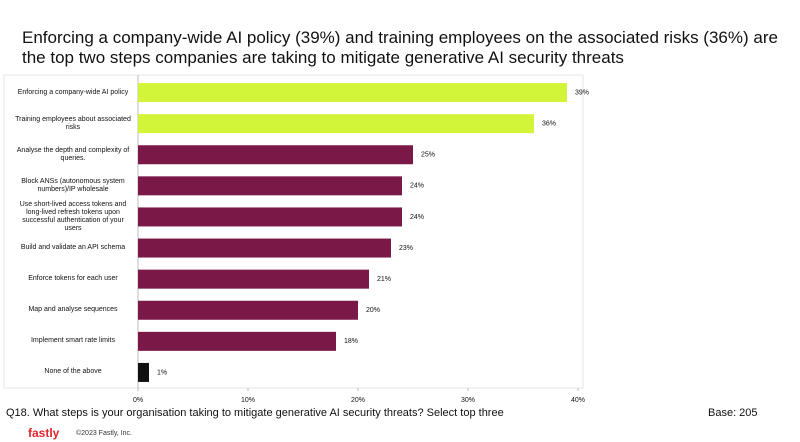 This screenshot has width=800, height=442. What do you see at coordinates (468, 400) in the screenshot?
I see `x-tick-label: 30%` at bounding box center [468, 400].